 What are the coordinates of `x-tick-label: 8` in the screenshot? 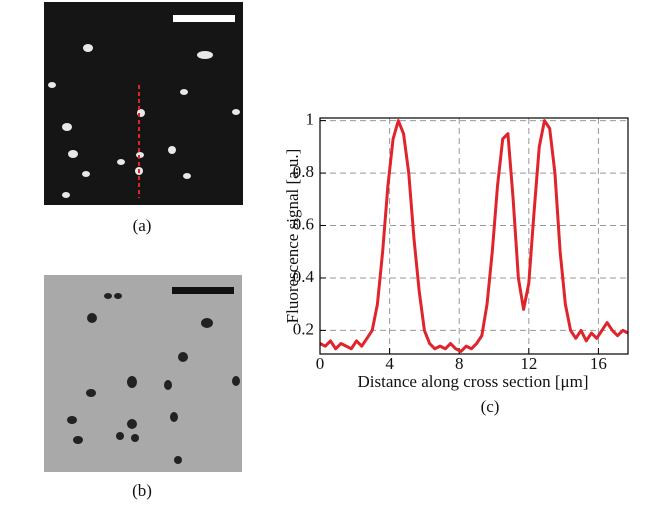 It's located at (459, 363).